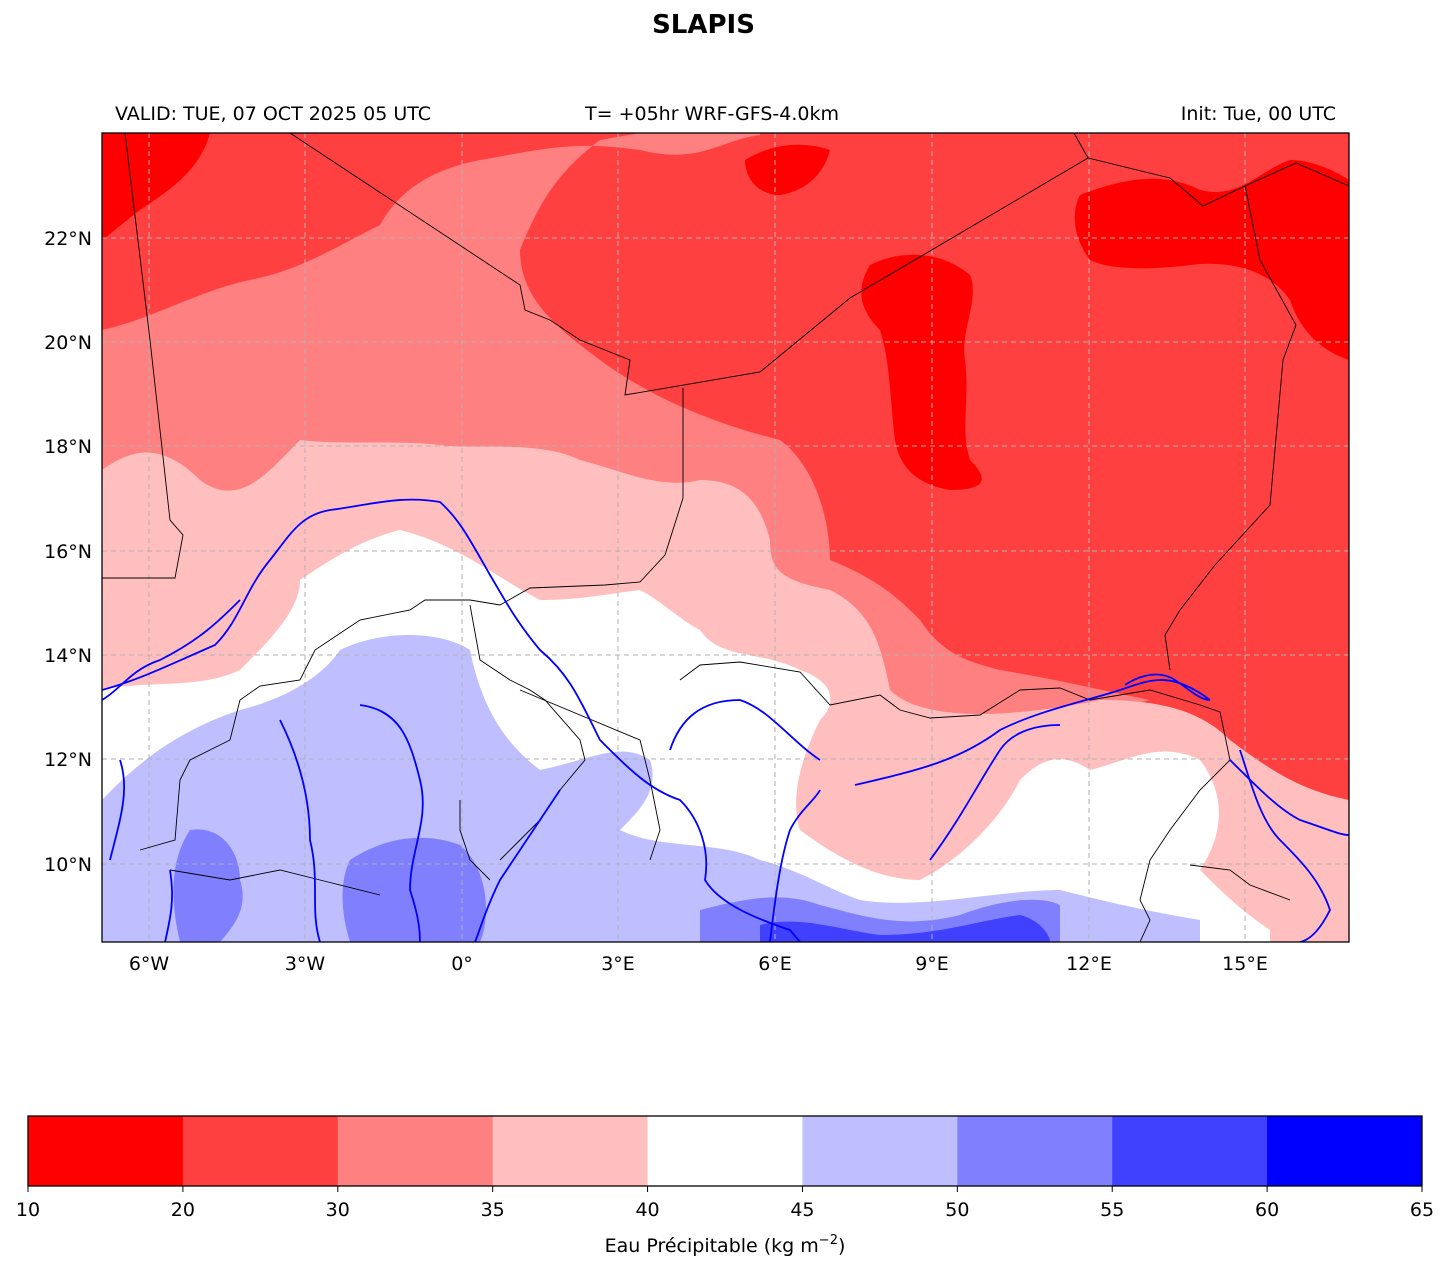 This screenshot has height=1273, width=1451. What do you see at coordinates (1267, 1210) in the screenshot?
I see `colorbar-tick-label: 60` at bounding box center [1267, 1210].